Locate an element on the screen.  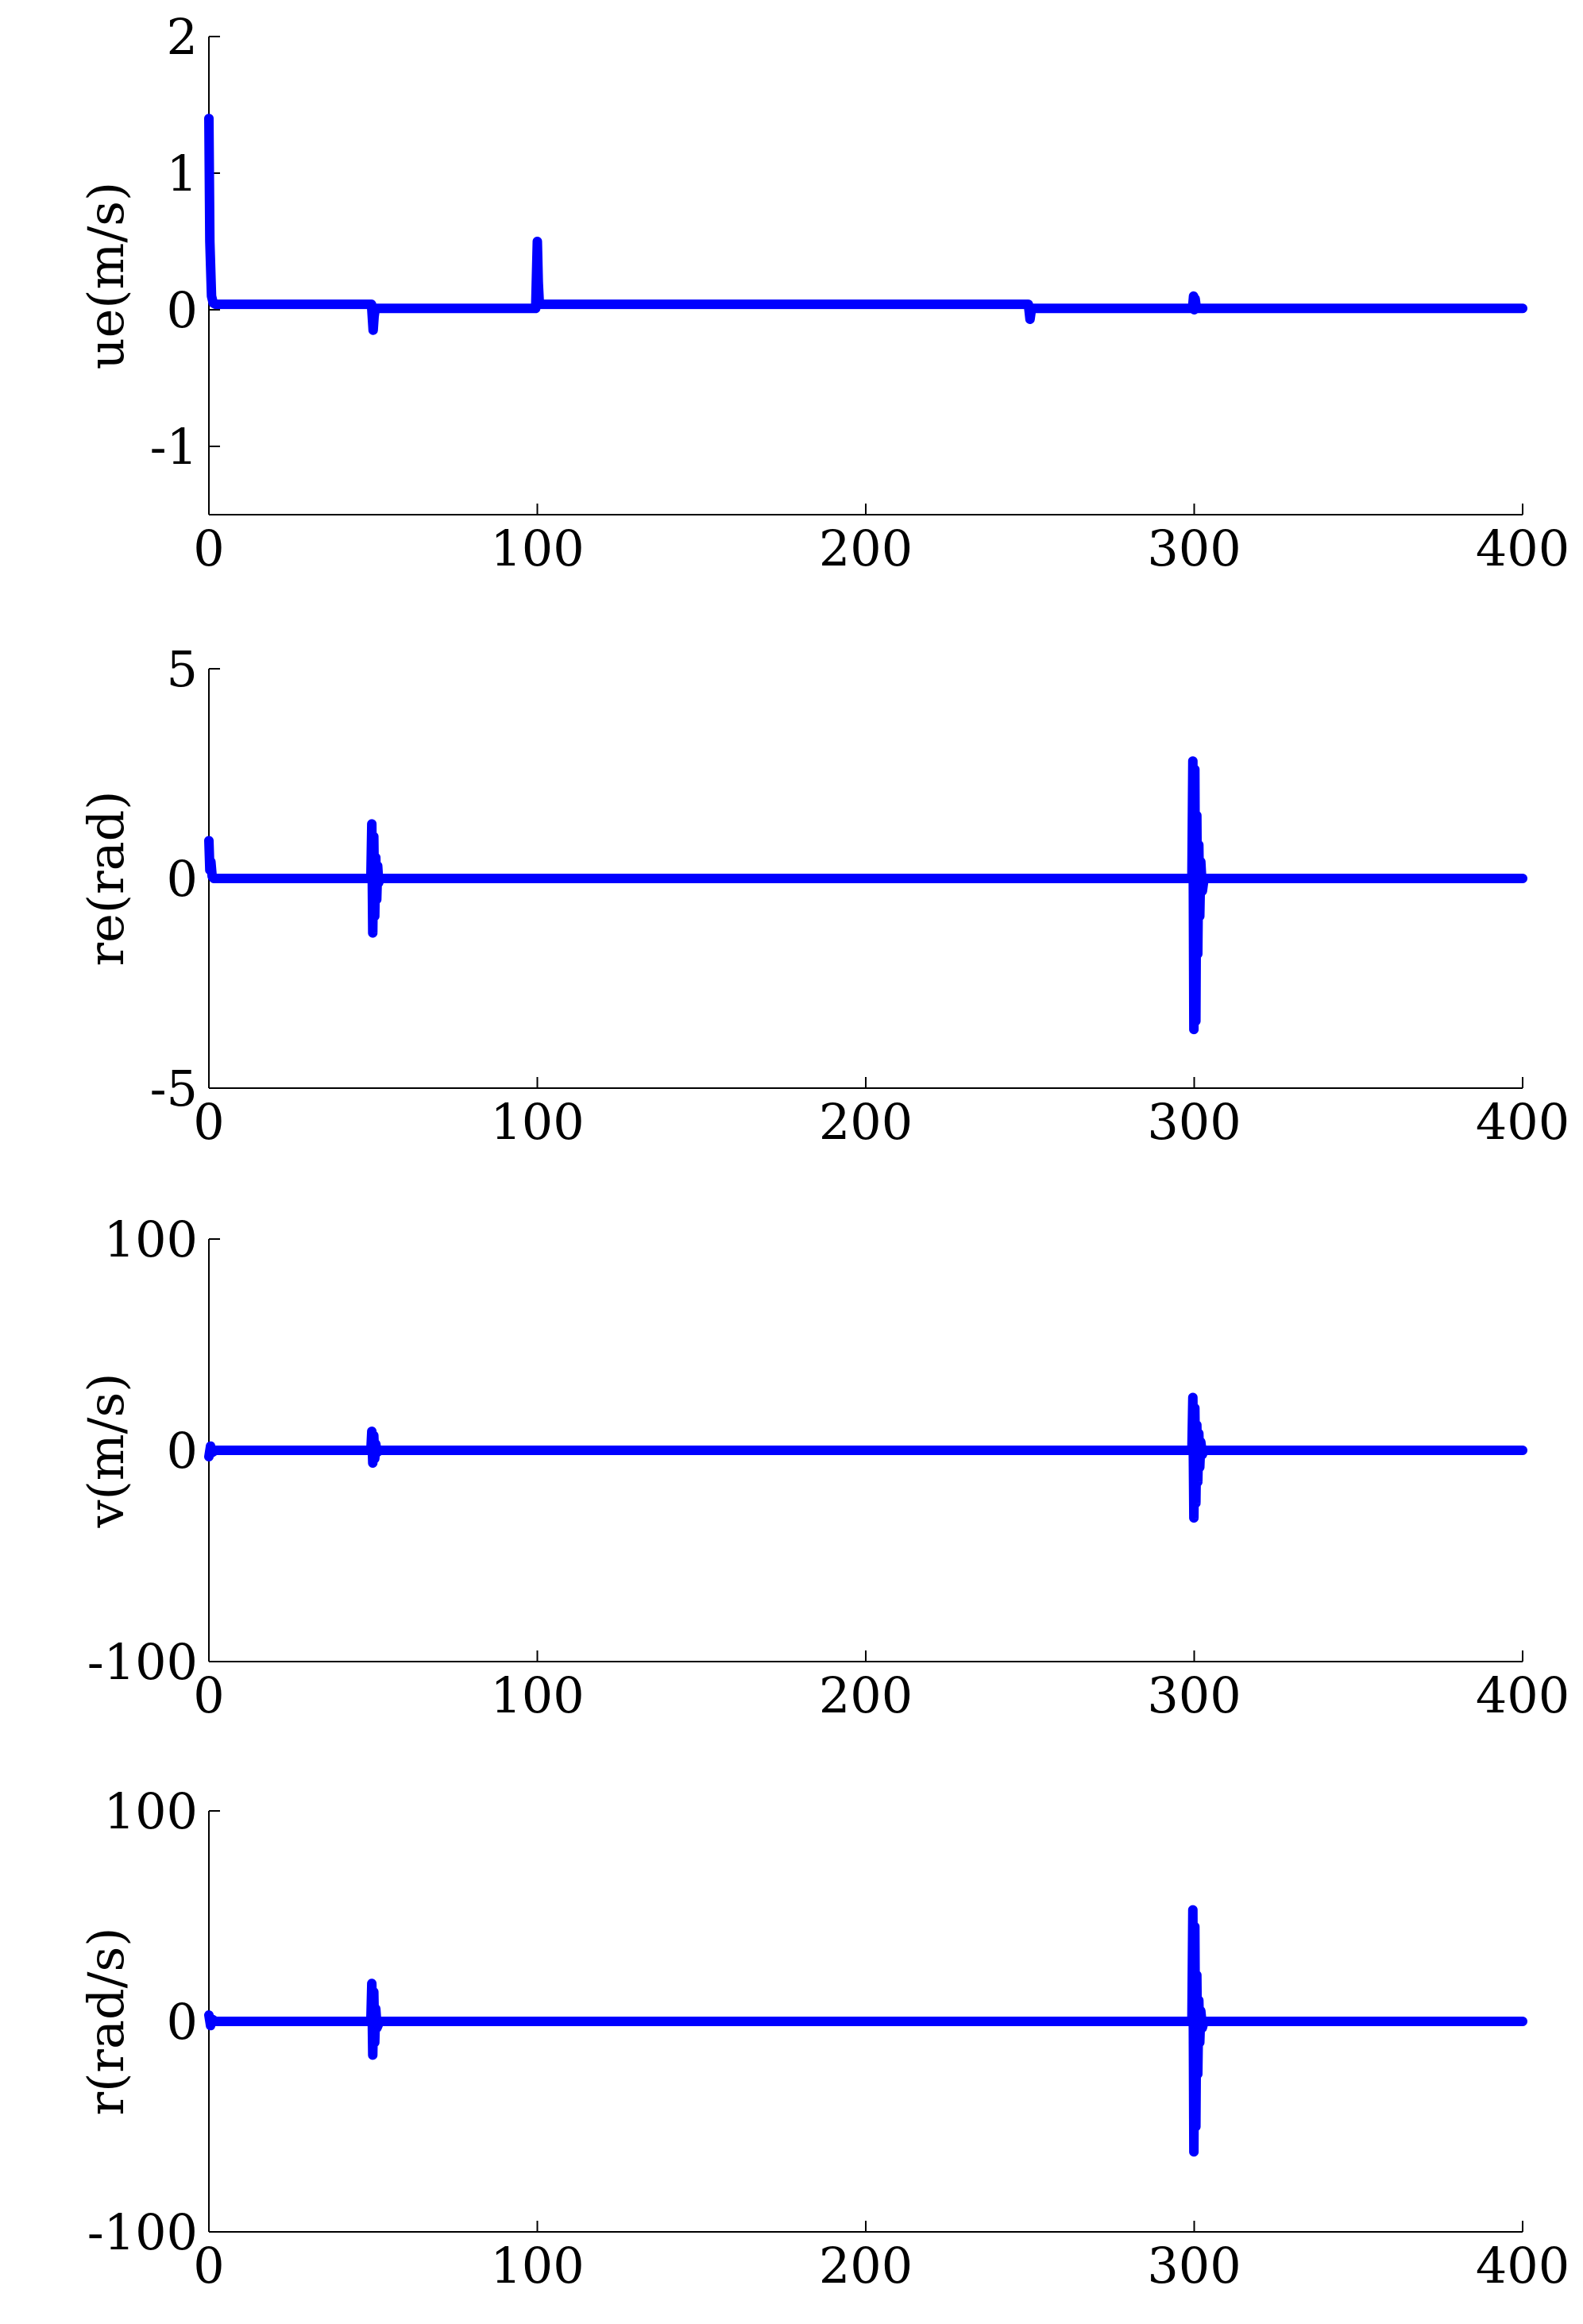
y-tick-label: -5 is located at coordinates (174, 1089).